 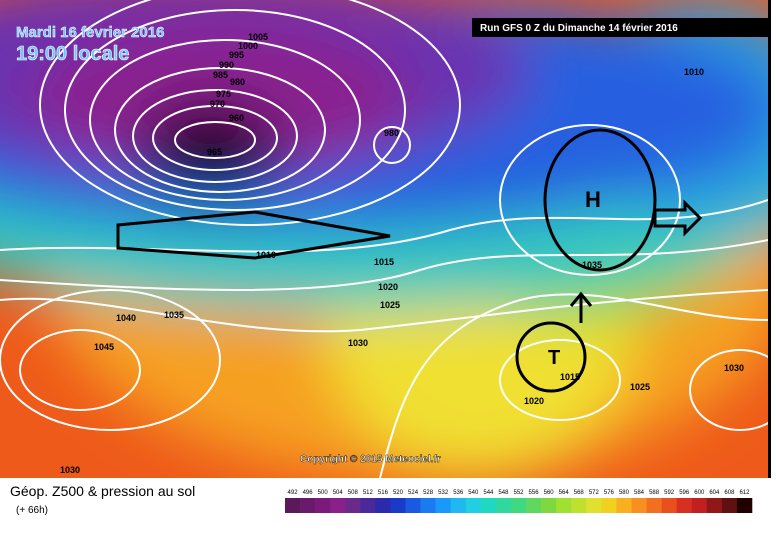 I want to click on date: Mardi 16 février 2016, so click(x=90, y=32).